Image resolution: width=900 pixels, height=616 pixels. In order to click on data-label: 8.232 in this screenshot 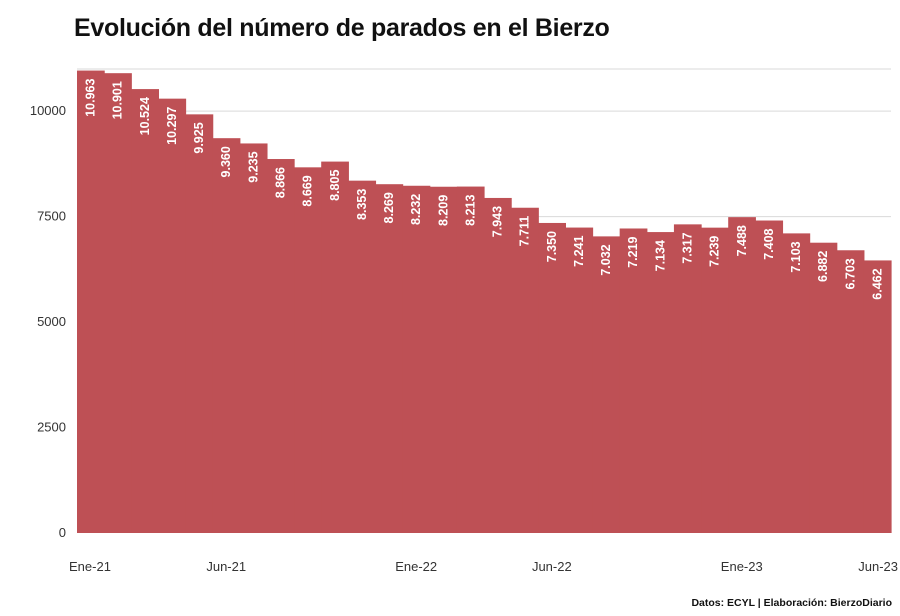, I will do `click(416, 209)`.